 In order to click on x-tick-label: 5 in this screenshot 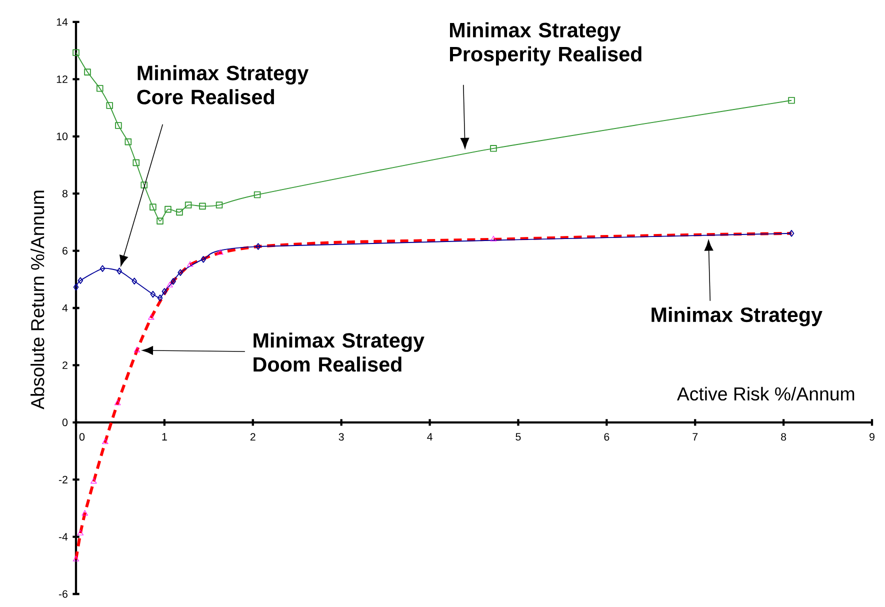, I will do `click(518, 437)`.